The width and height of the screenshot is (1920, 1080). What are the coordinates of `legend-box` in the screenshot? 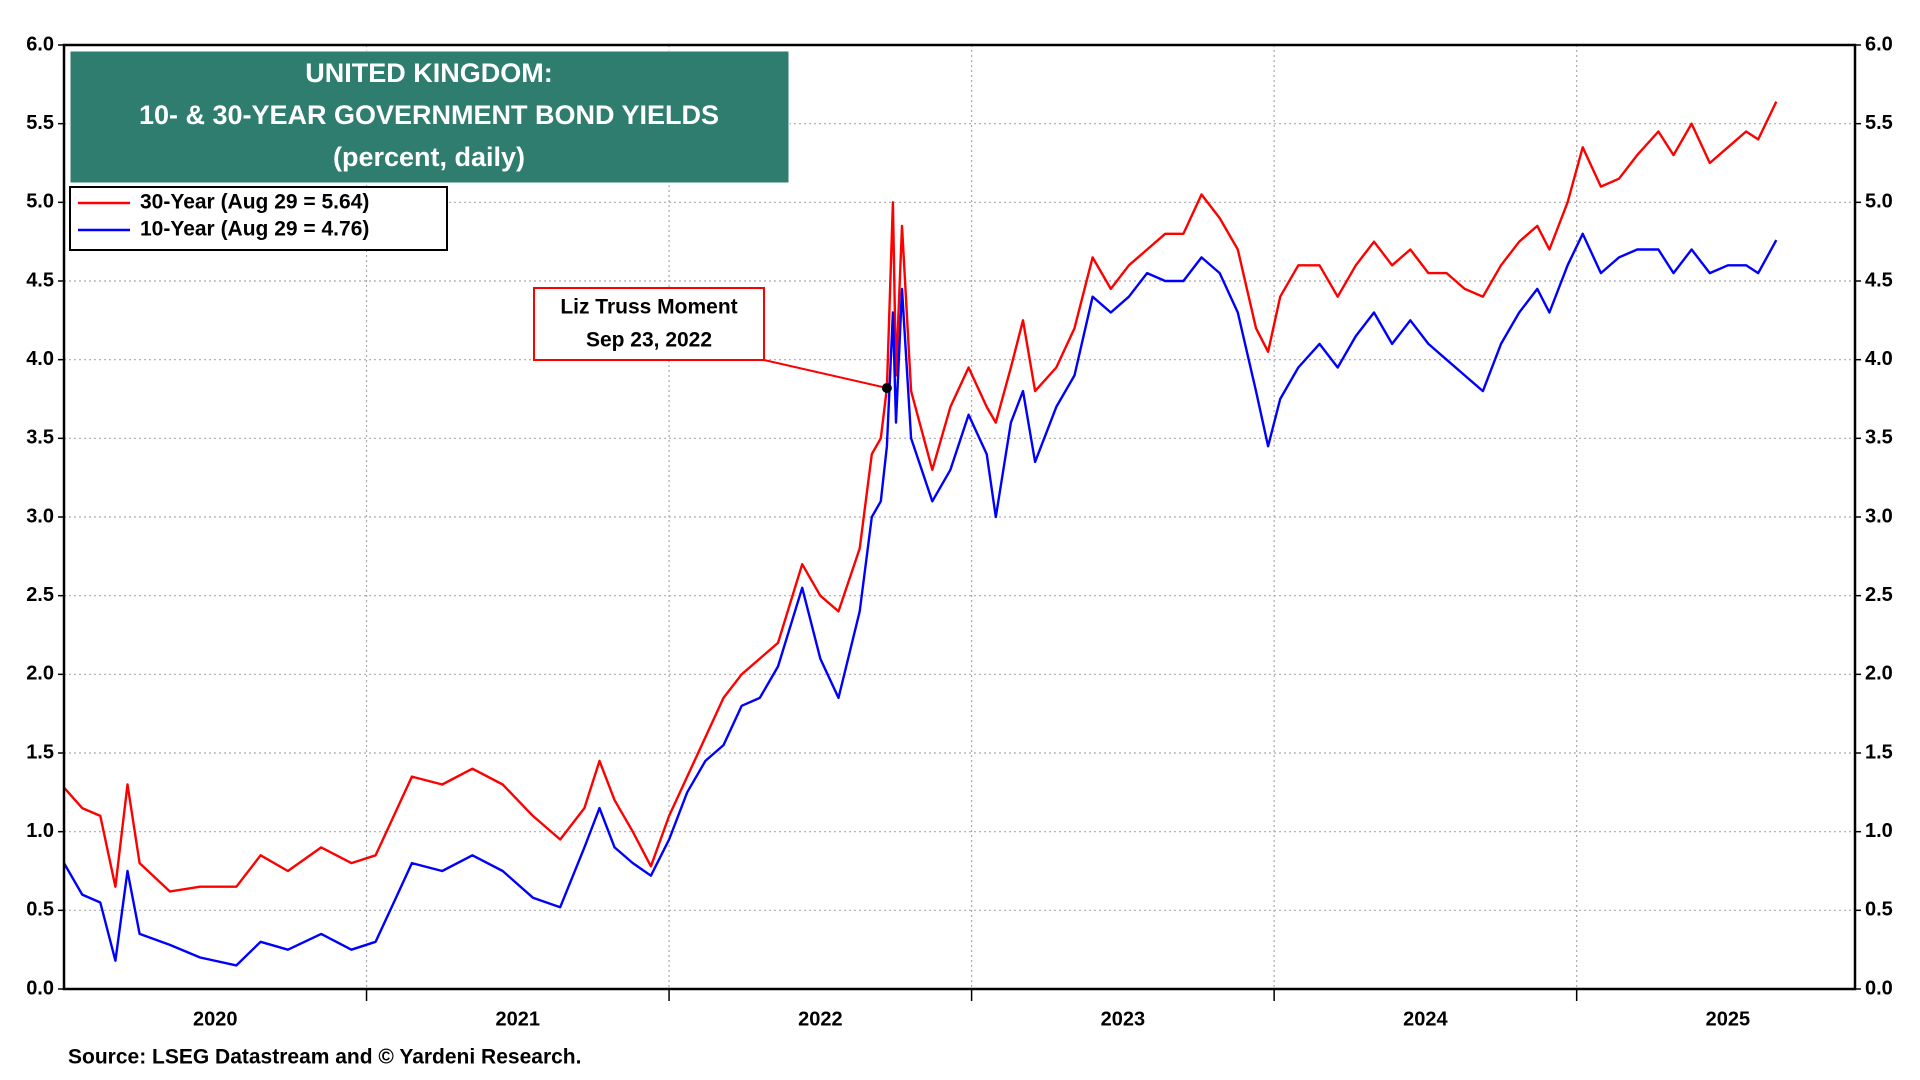 It's located at (258, 218).